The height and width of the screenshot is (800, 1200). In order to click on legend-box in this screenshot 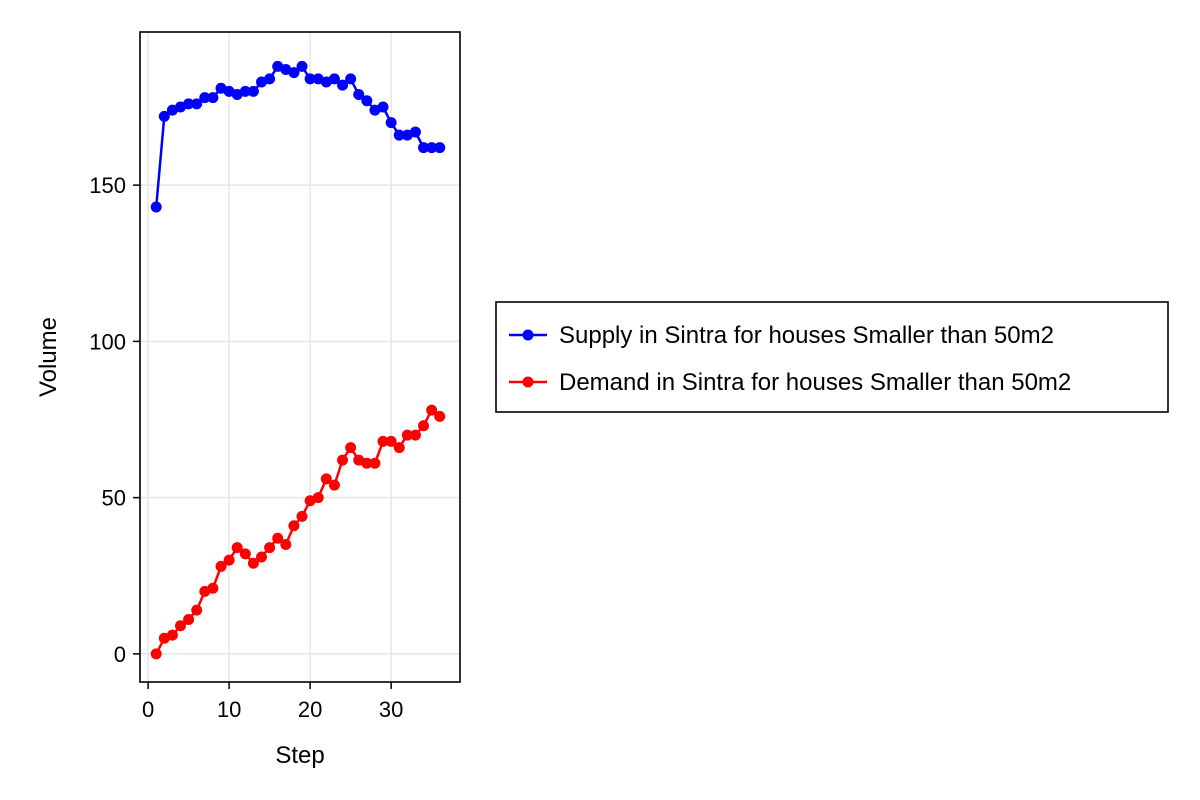, I will do `click(832, 357)`.